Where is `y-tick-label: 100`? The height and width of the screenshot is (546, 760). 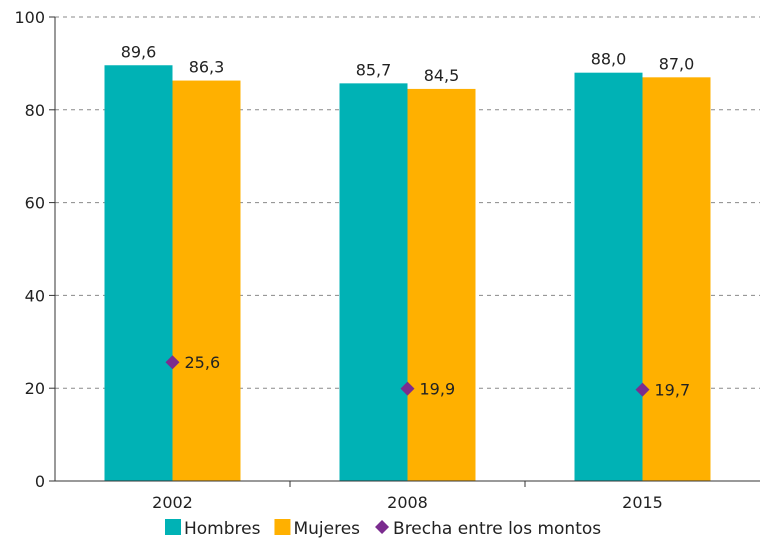
y-tick-label: 100 is located at coordinates (29, 17).